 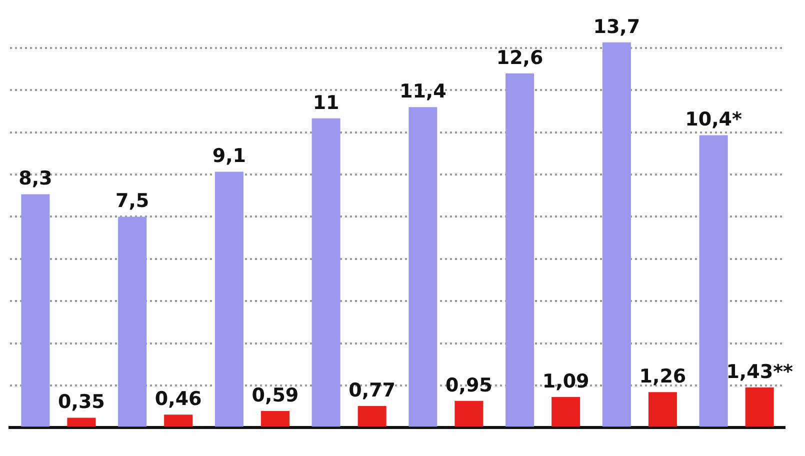 I want to click on data-label: 12,6, so click(x=520, y=57).